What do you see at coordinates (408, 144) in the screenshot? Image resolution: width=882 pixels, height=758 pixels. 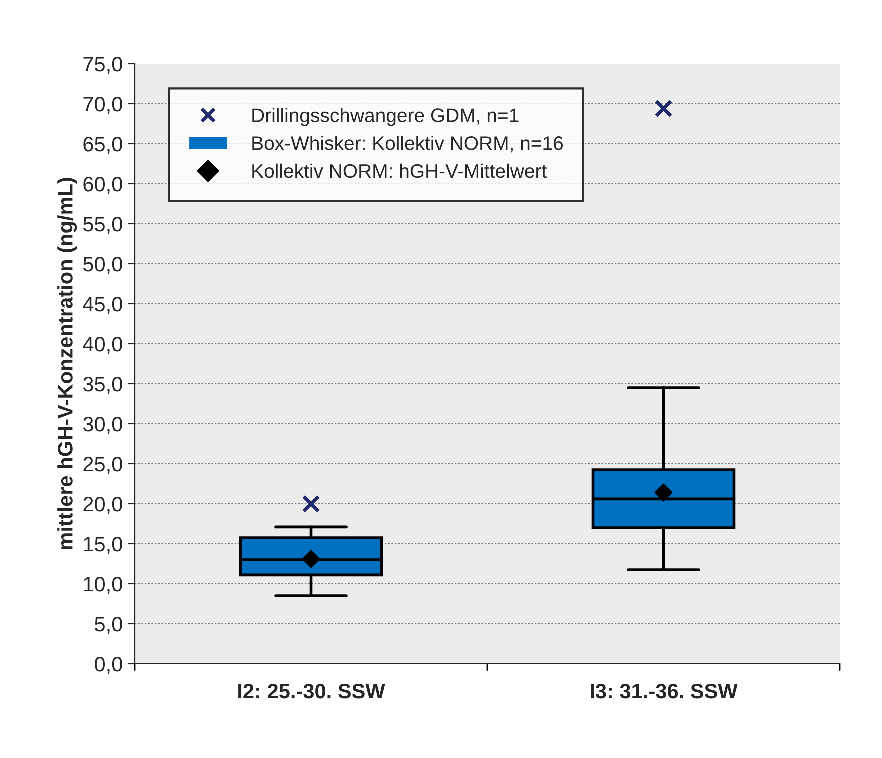 I see `legend-label: Box-Whisker: Kollektiv NORM, n=16` at bounding box center [408, 144].